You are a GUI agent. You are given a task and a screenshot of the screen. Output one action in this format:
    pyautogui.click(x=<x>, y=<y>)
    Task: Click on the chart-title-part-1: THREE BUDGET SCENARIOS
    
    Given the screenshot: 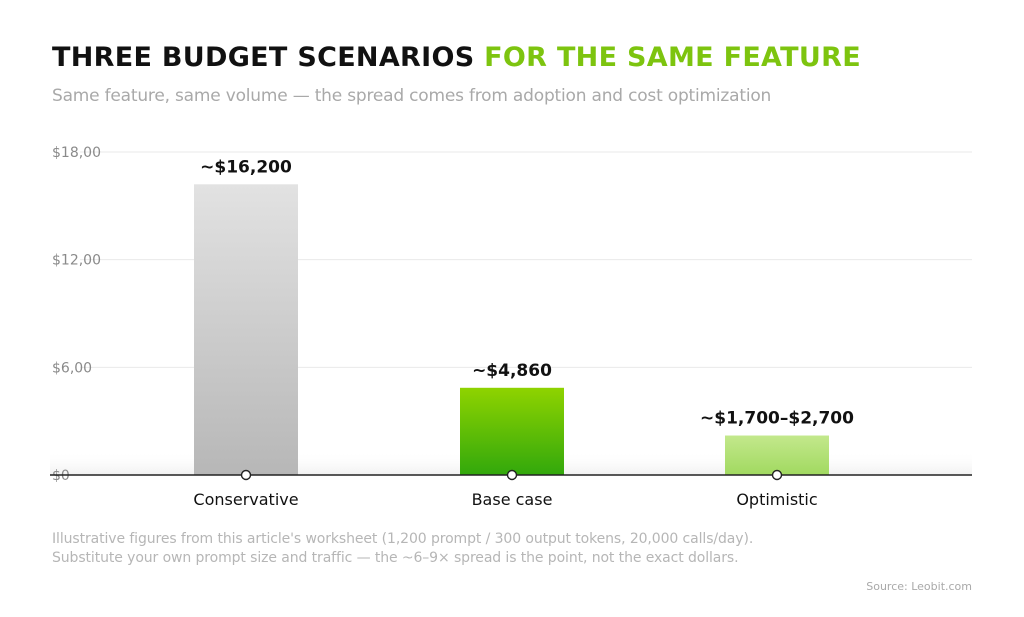 What is the action you would take?
    pyautogui.click(x=263, y=57)
    